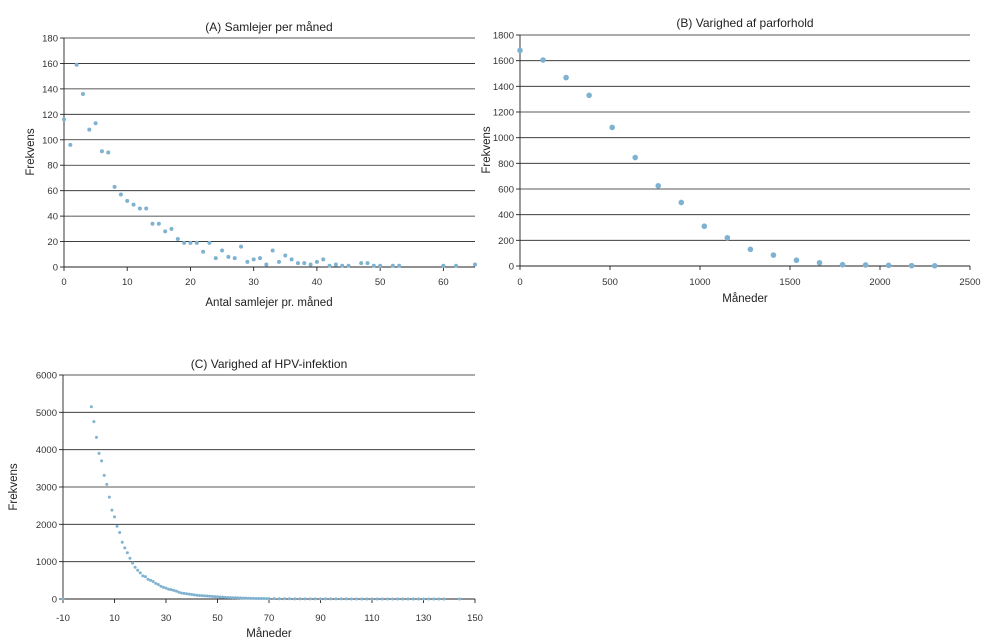 This screenshot has height=641, width=984. I want to click on x-tick-label: 500, so click(610, 282).